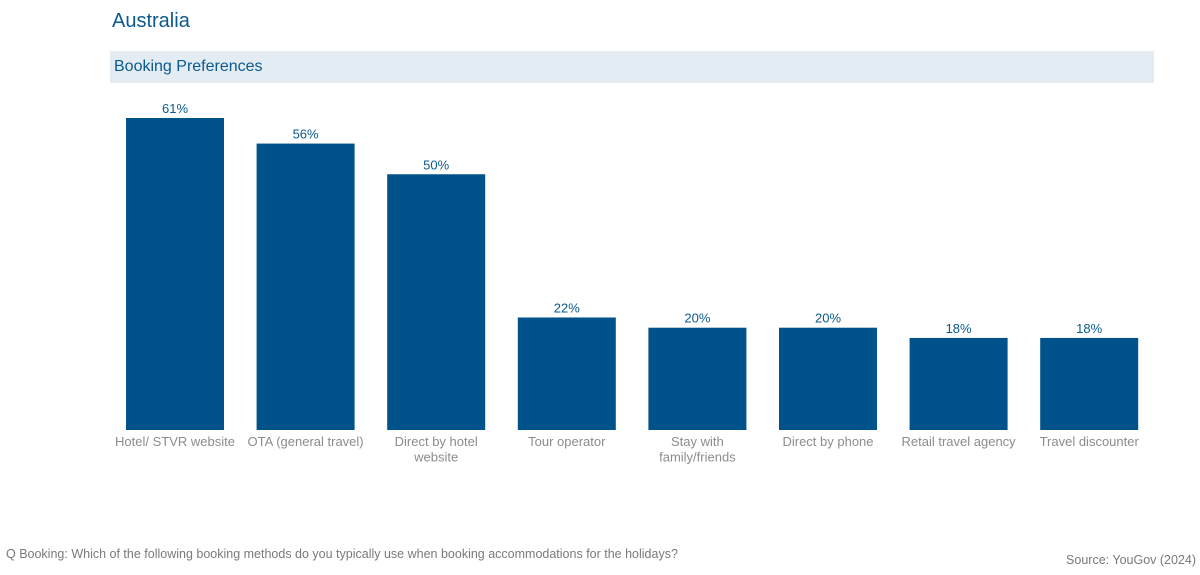  Describe the element at coordinates (828, 318) in the screenshot. I see `bar-value-label-5: 20%` at that location.